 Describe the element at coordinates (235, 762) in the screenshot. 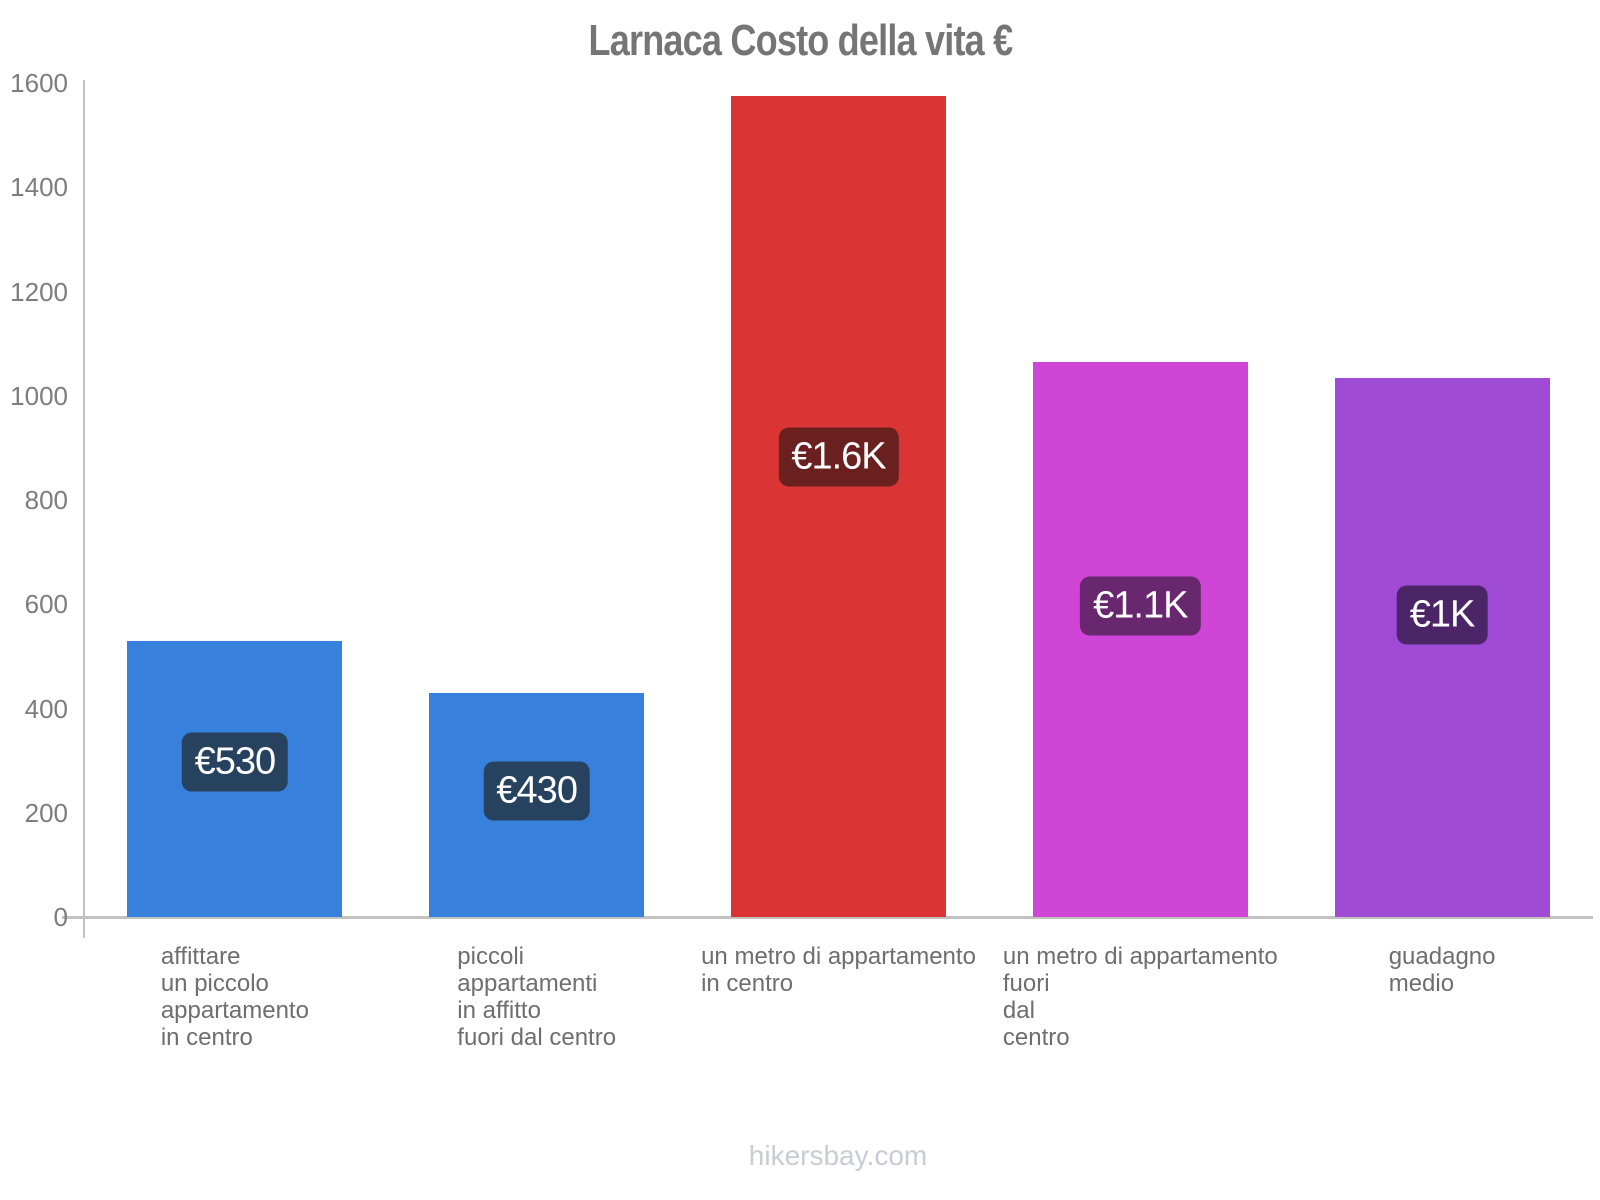

I see `bar-value-label: €530` at that location.